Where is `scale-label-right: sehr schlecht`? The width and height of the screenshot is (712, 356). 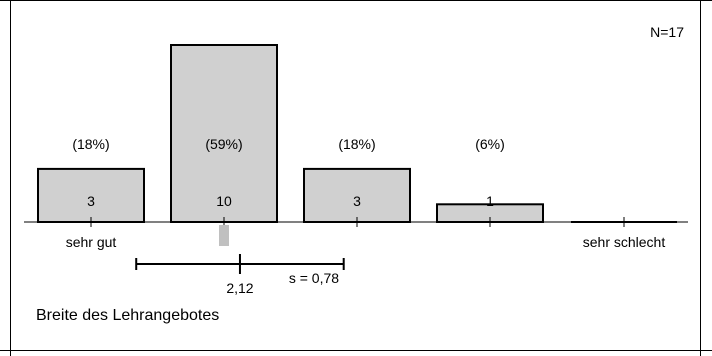
scale-label-right: sehr schlecht is located at coordinates (624, 242).